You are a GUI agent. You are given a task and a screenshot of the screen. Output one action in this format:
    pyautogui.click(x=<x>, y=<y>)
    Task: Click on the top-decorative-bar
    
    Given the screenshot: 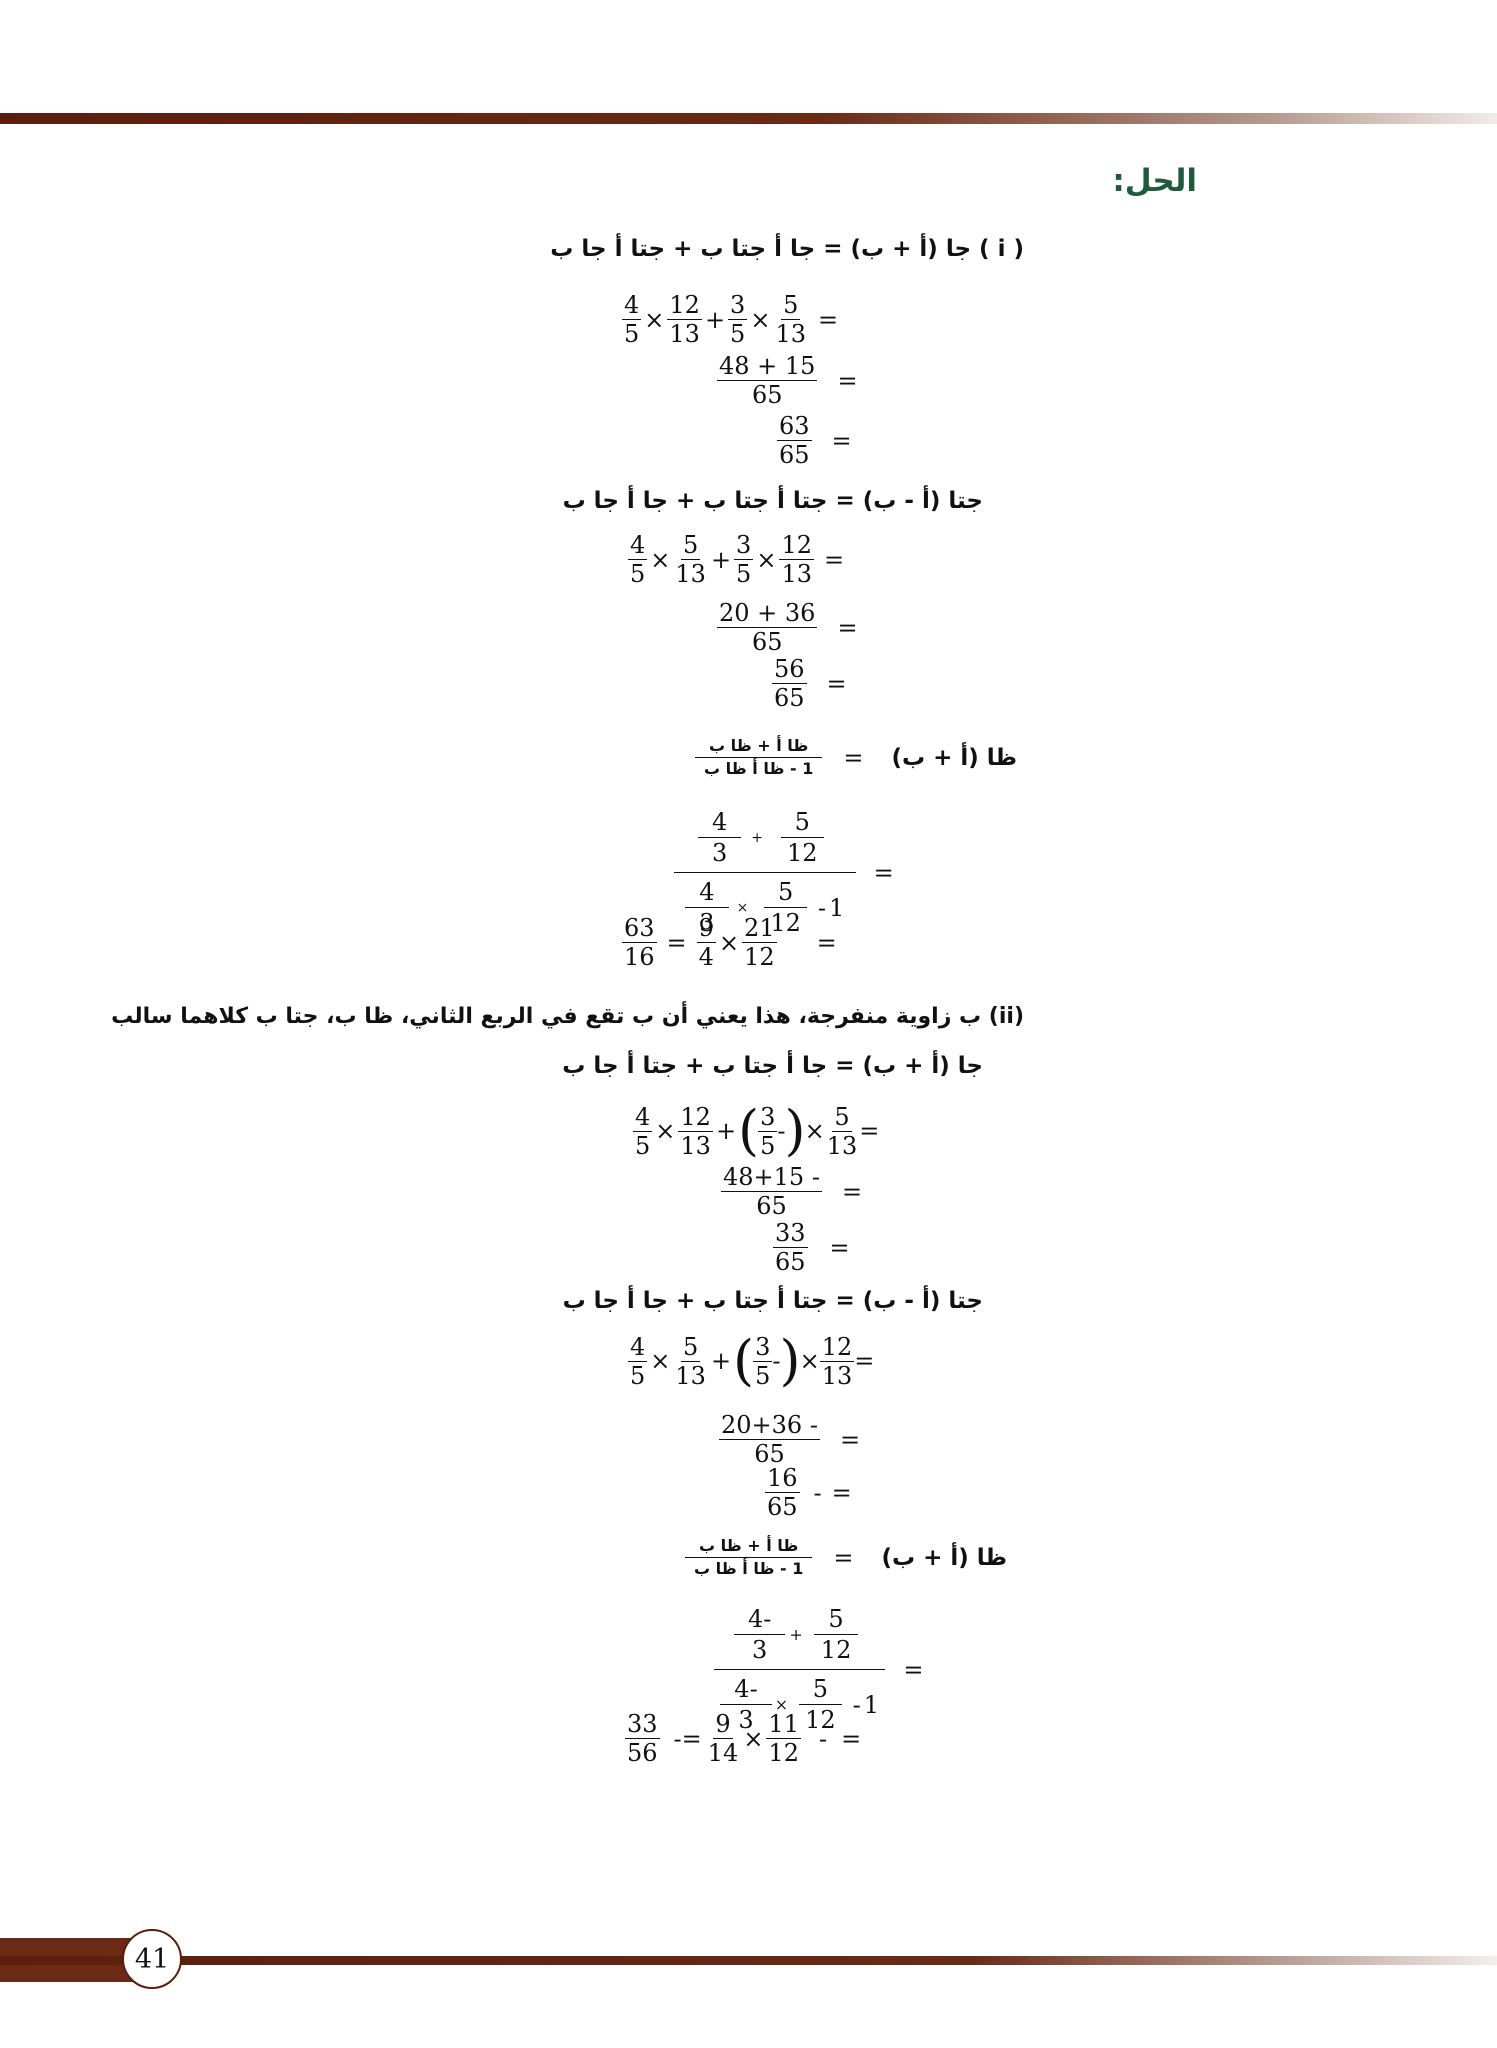 What is the action you would take?
    pyautogui.click(x=748, y=118)
    